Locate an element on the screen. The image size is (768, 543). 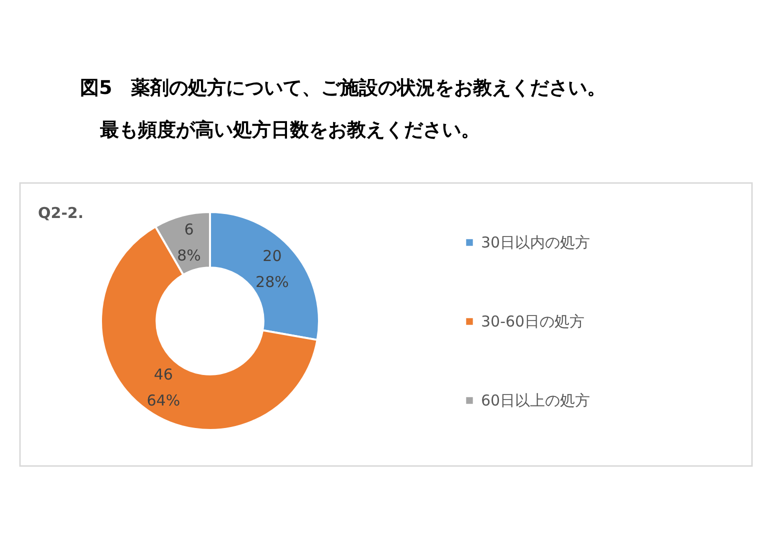
chart-title: 図5 薬剤の処方について、ご施設の状況をお教えください。 is located at coordinates (343, 88).